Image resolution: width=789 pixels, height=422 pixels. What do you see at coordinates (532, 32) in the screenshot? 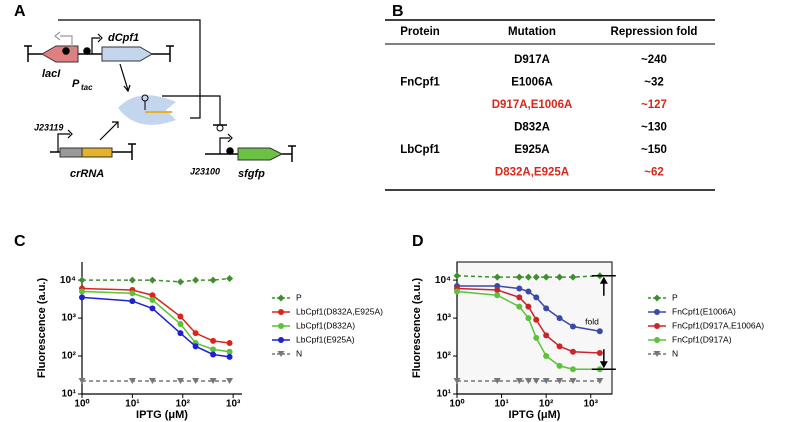
I see `table-header: Mutation` at bounding box center [532, 32].